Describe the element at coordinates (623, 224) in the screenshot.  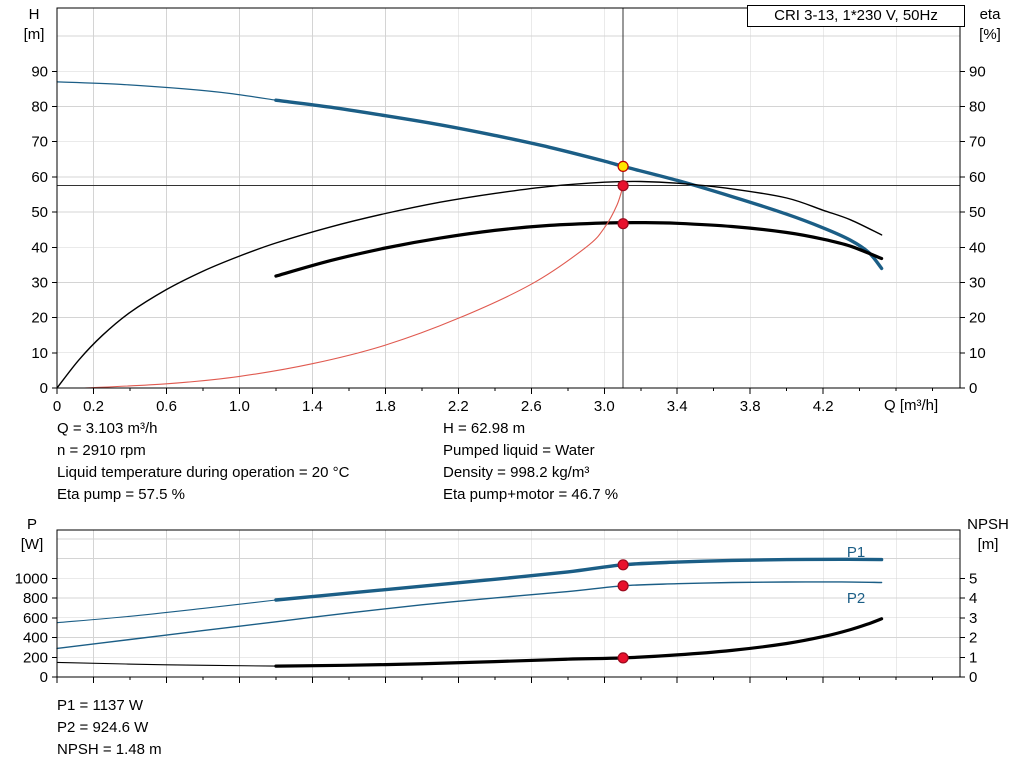
I see `eta-pump-motor-marker` at that location.